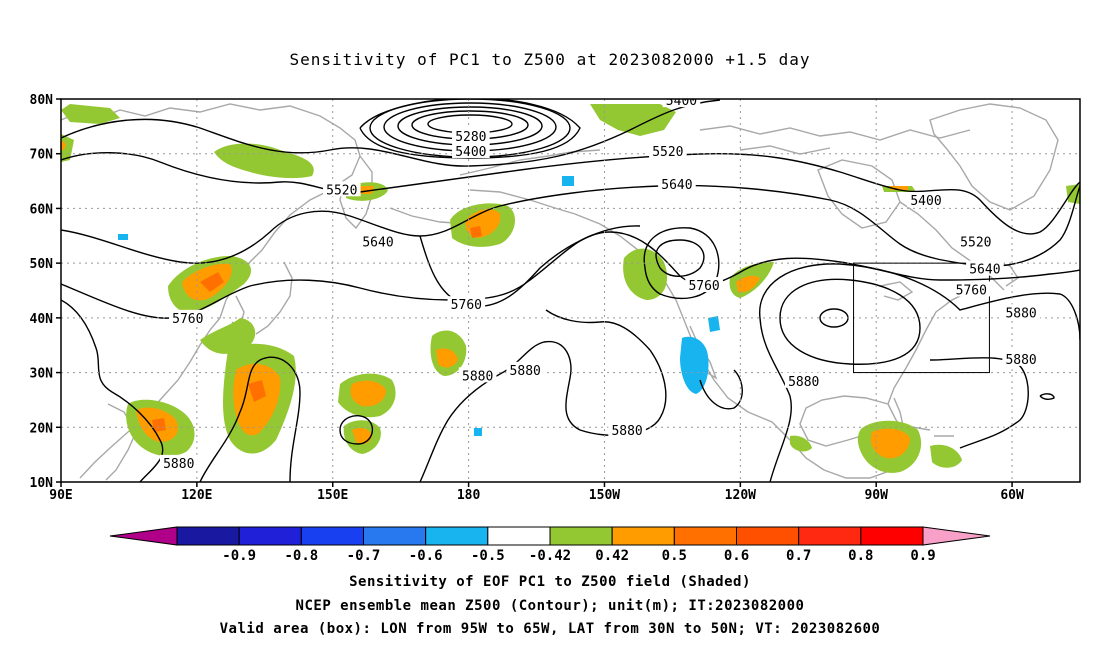  What do you see at coordinates (922, 556) in the screenshot?
I see `colorbar-label: 0.9` at bounding box center [922, 556].